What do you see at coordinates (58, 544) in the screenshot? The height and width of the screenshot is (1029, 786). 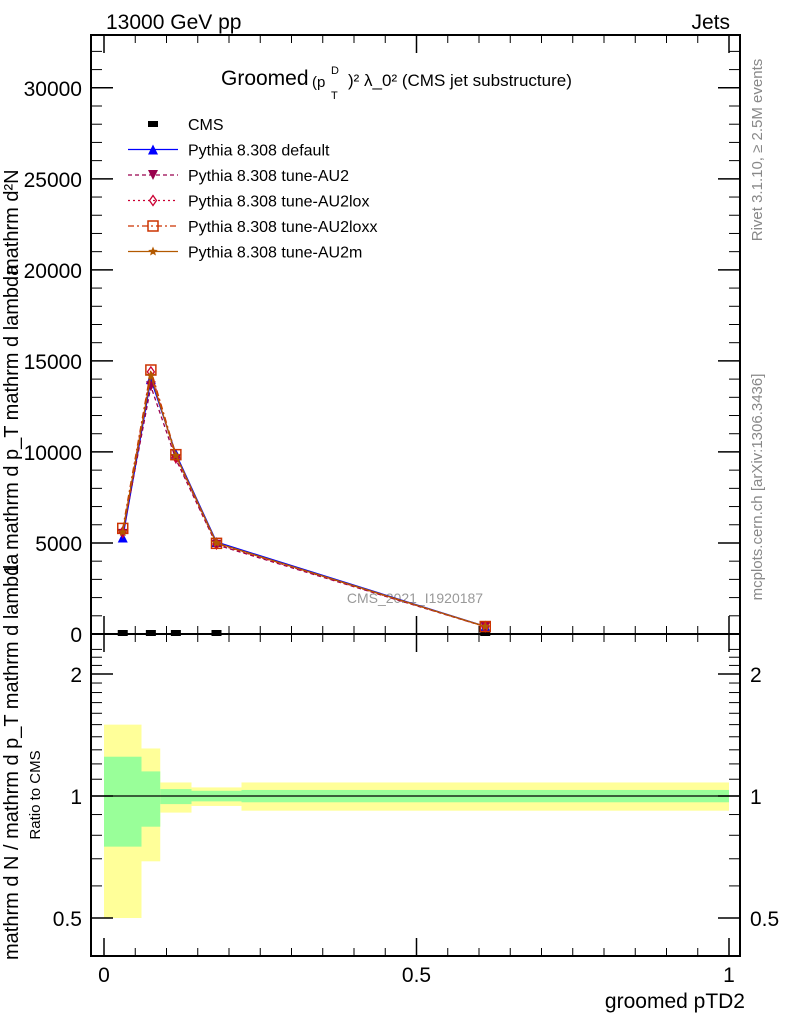 I see `y-tick-label: 5000` at bounding box center [58, 544].